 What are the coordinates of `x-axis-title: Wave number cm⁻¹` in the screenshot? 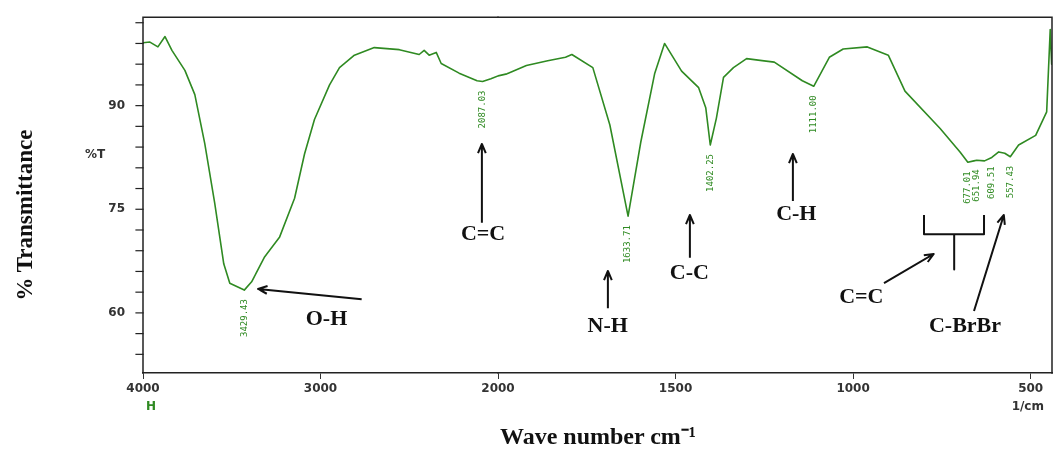 It's located at (598, 436).